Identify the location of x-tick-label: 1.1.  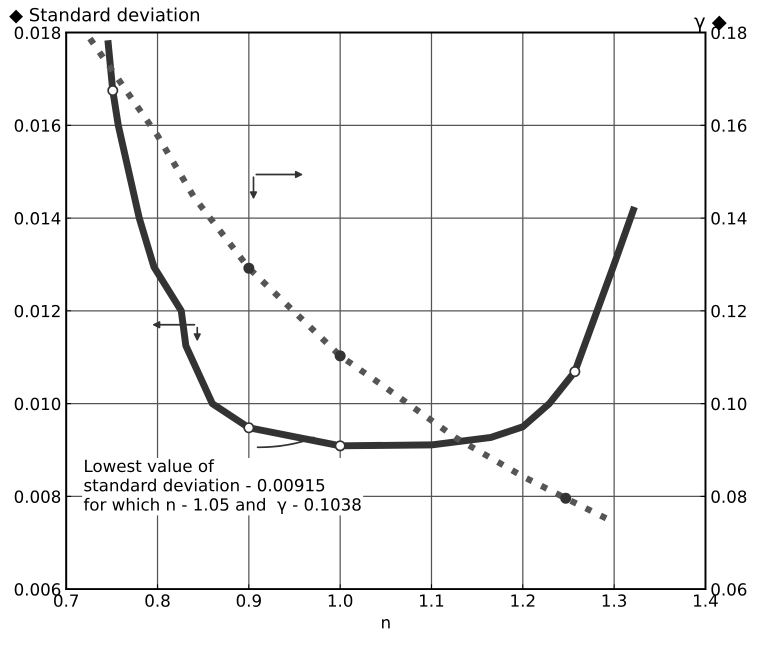
(432, 600).